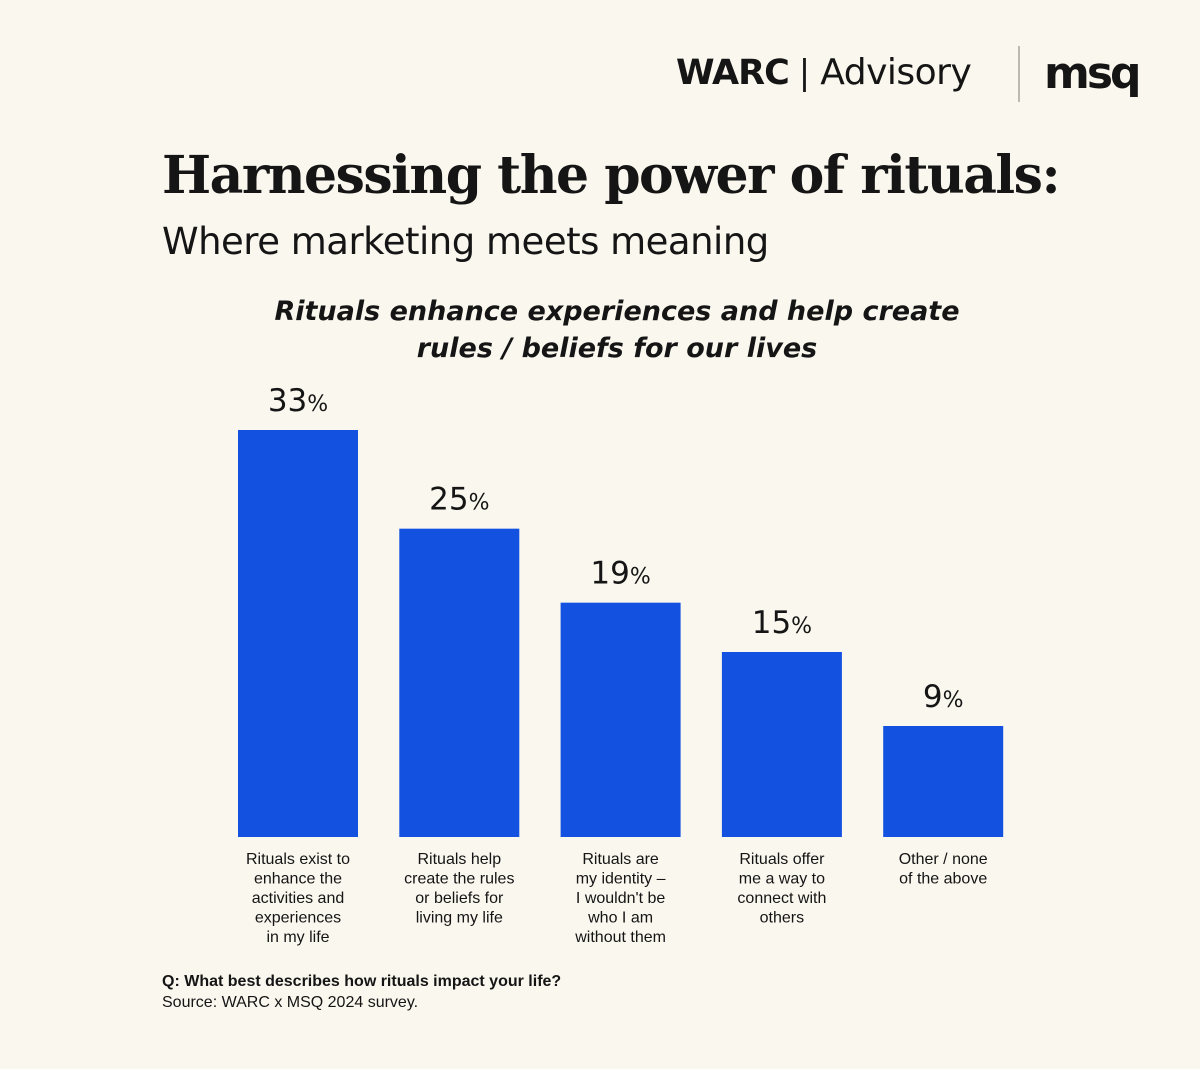  What do you see at coordinates (733, 72) in the screenshot?
I see `warc-logo: WARC` at bounding box center [733, 72].